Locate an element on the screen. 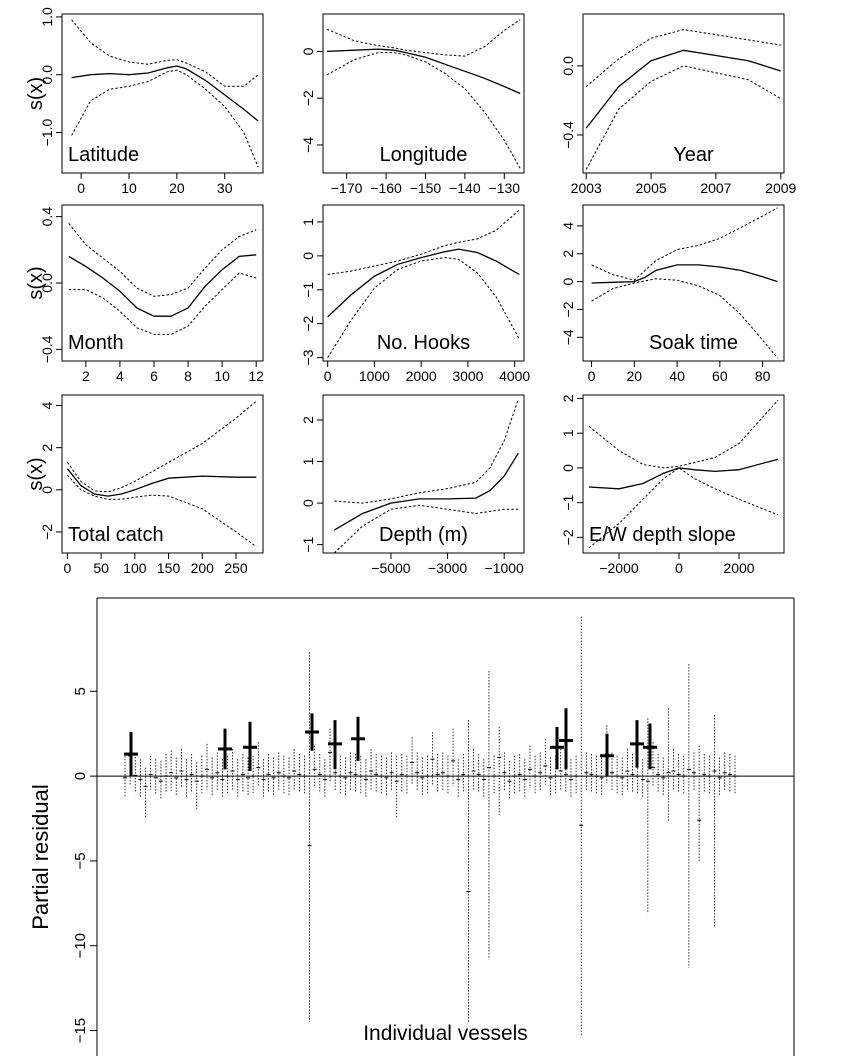 The height and width of the screenshot is (1056, 843). x-tick-label: 2000 is located at coordinates (738, 568).